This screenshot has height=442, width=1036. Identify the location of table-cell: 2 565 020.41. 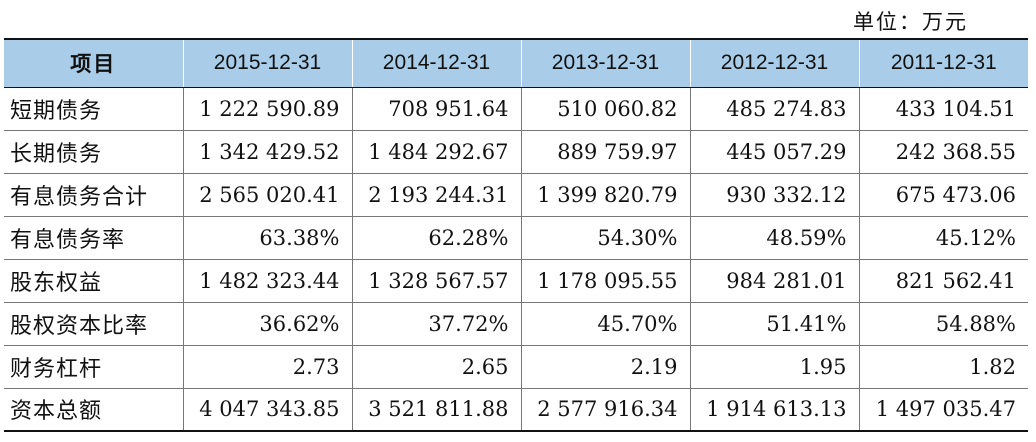
(267, 195).